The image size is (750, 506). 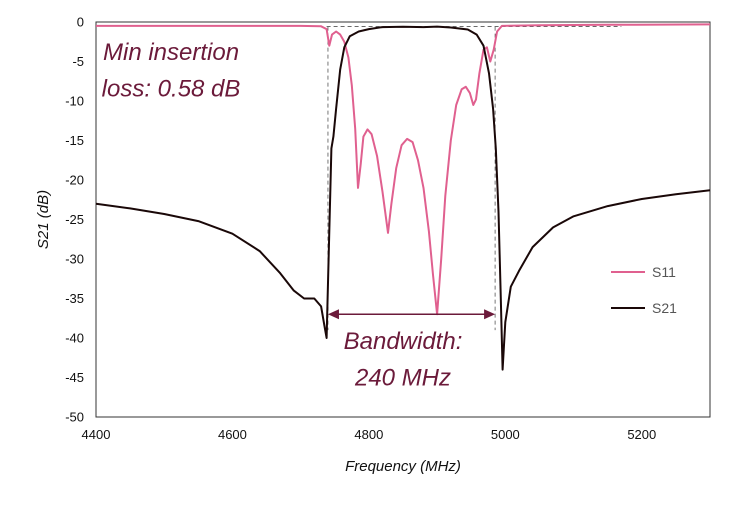 I want to click on x-tick-labels: 4400 4600 4800 5000 5200, so click(x=369, y=434).